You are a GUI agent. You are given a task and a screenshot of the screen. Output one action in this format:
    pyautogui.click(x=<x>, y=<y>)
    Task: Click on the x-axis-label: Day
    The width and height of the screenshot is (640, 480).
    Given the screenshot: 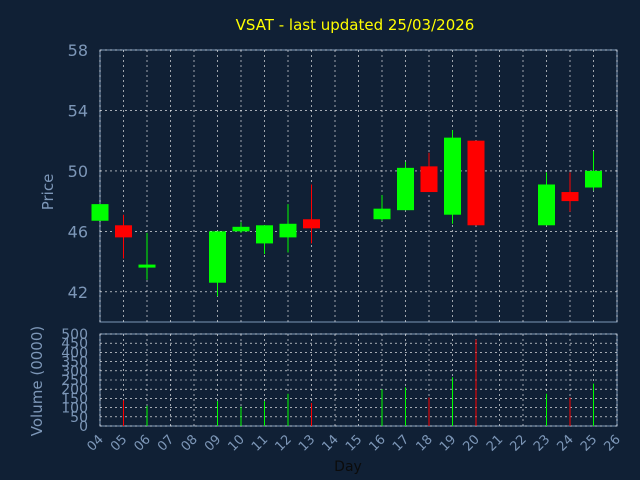 What is the action you would take?
    pyautogui.click(x=348, y=467)
    